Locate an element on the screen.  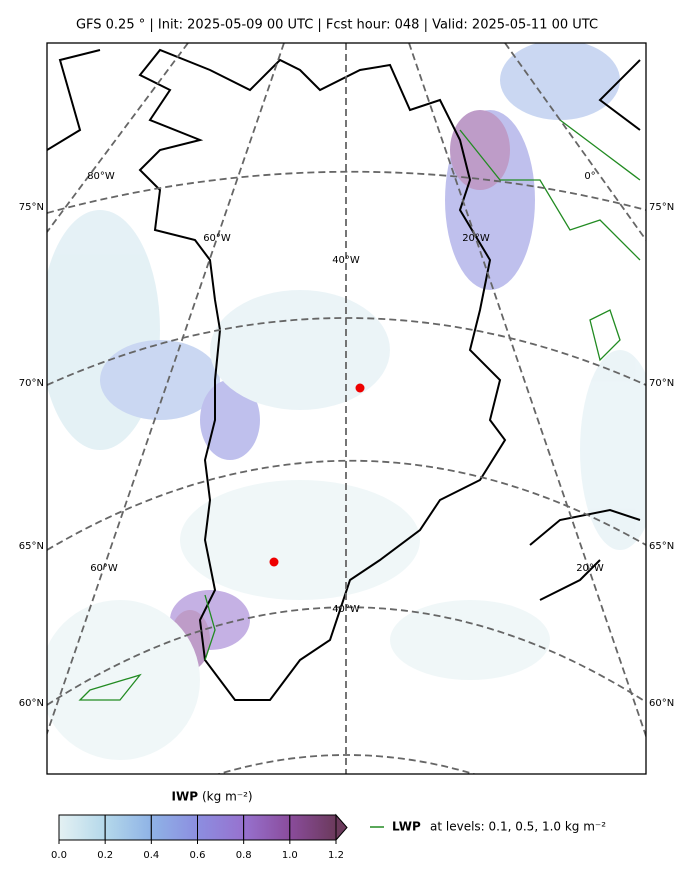
colorbar-tick-label: 0.8 is located at coordinates (244, 855).